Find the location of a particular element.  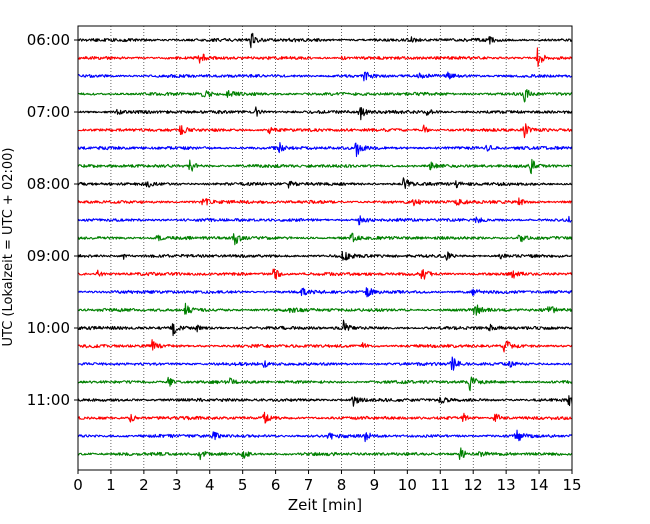

x-tick-label: 10 is located at coordinates (407, 485).